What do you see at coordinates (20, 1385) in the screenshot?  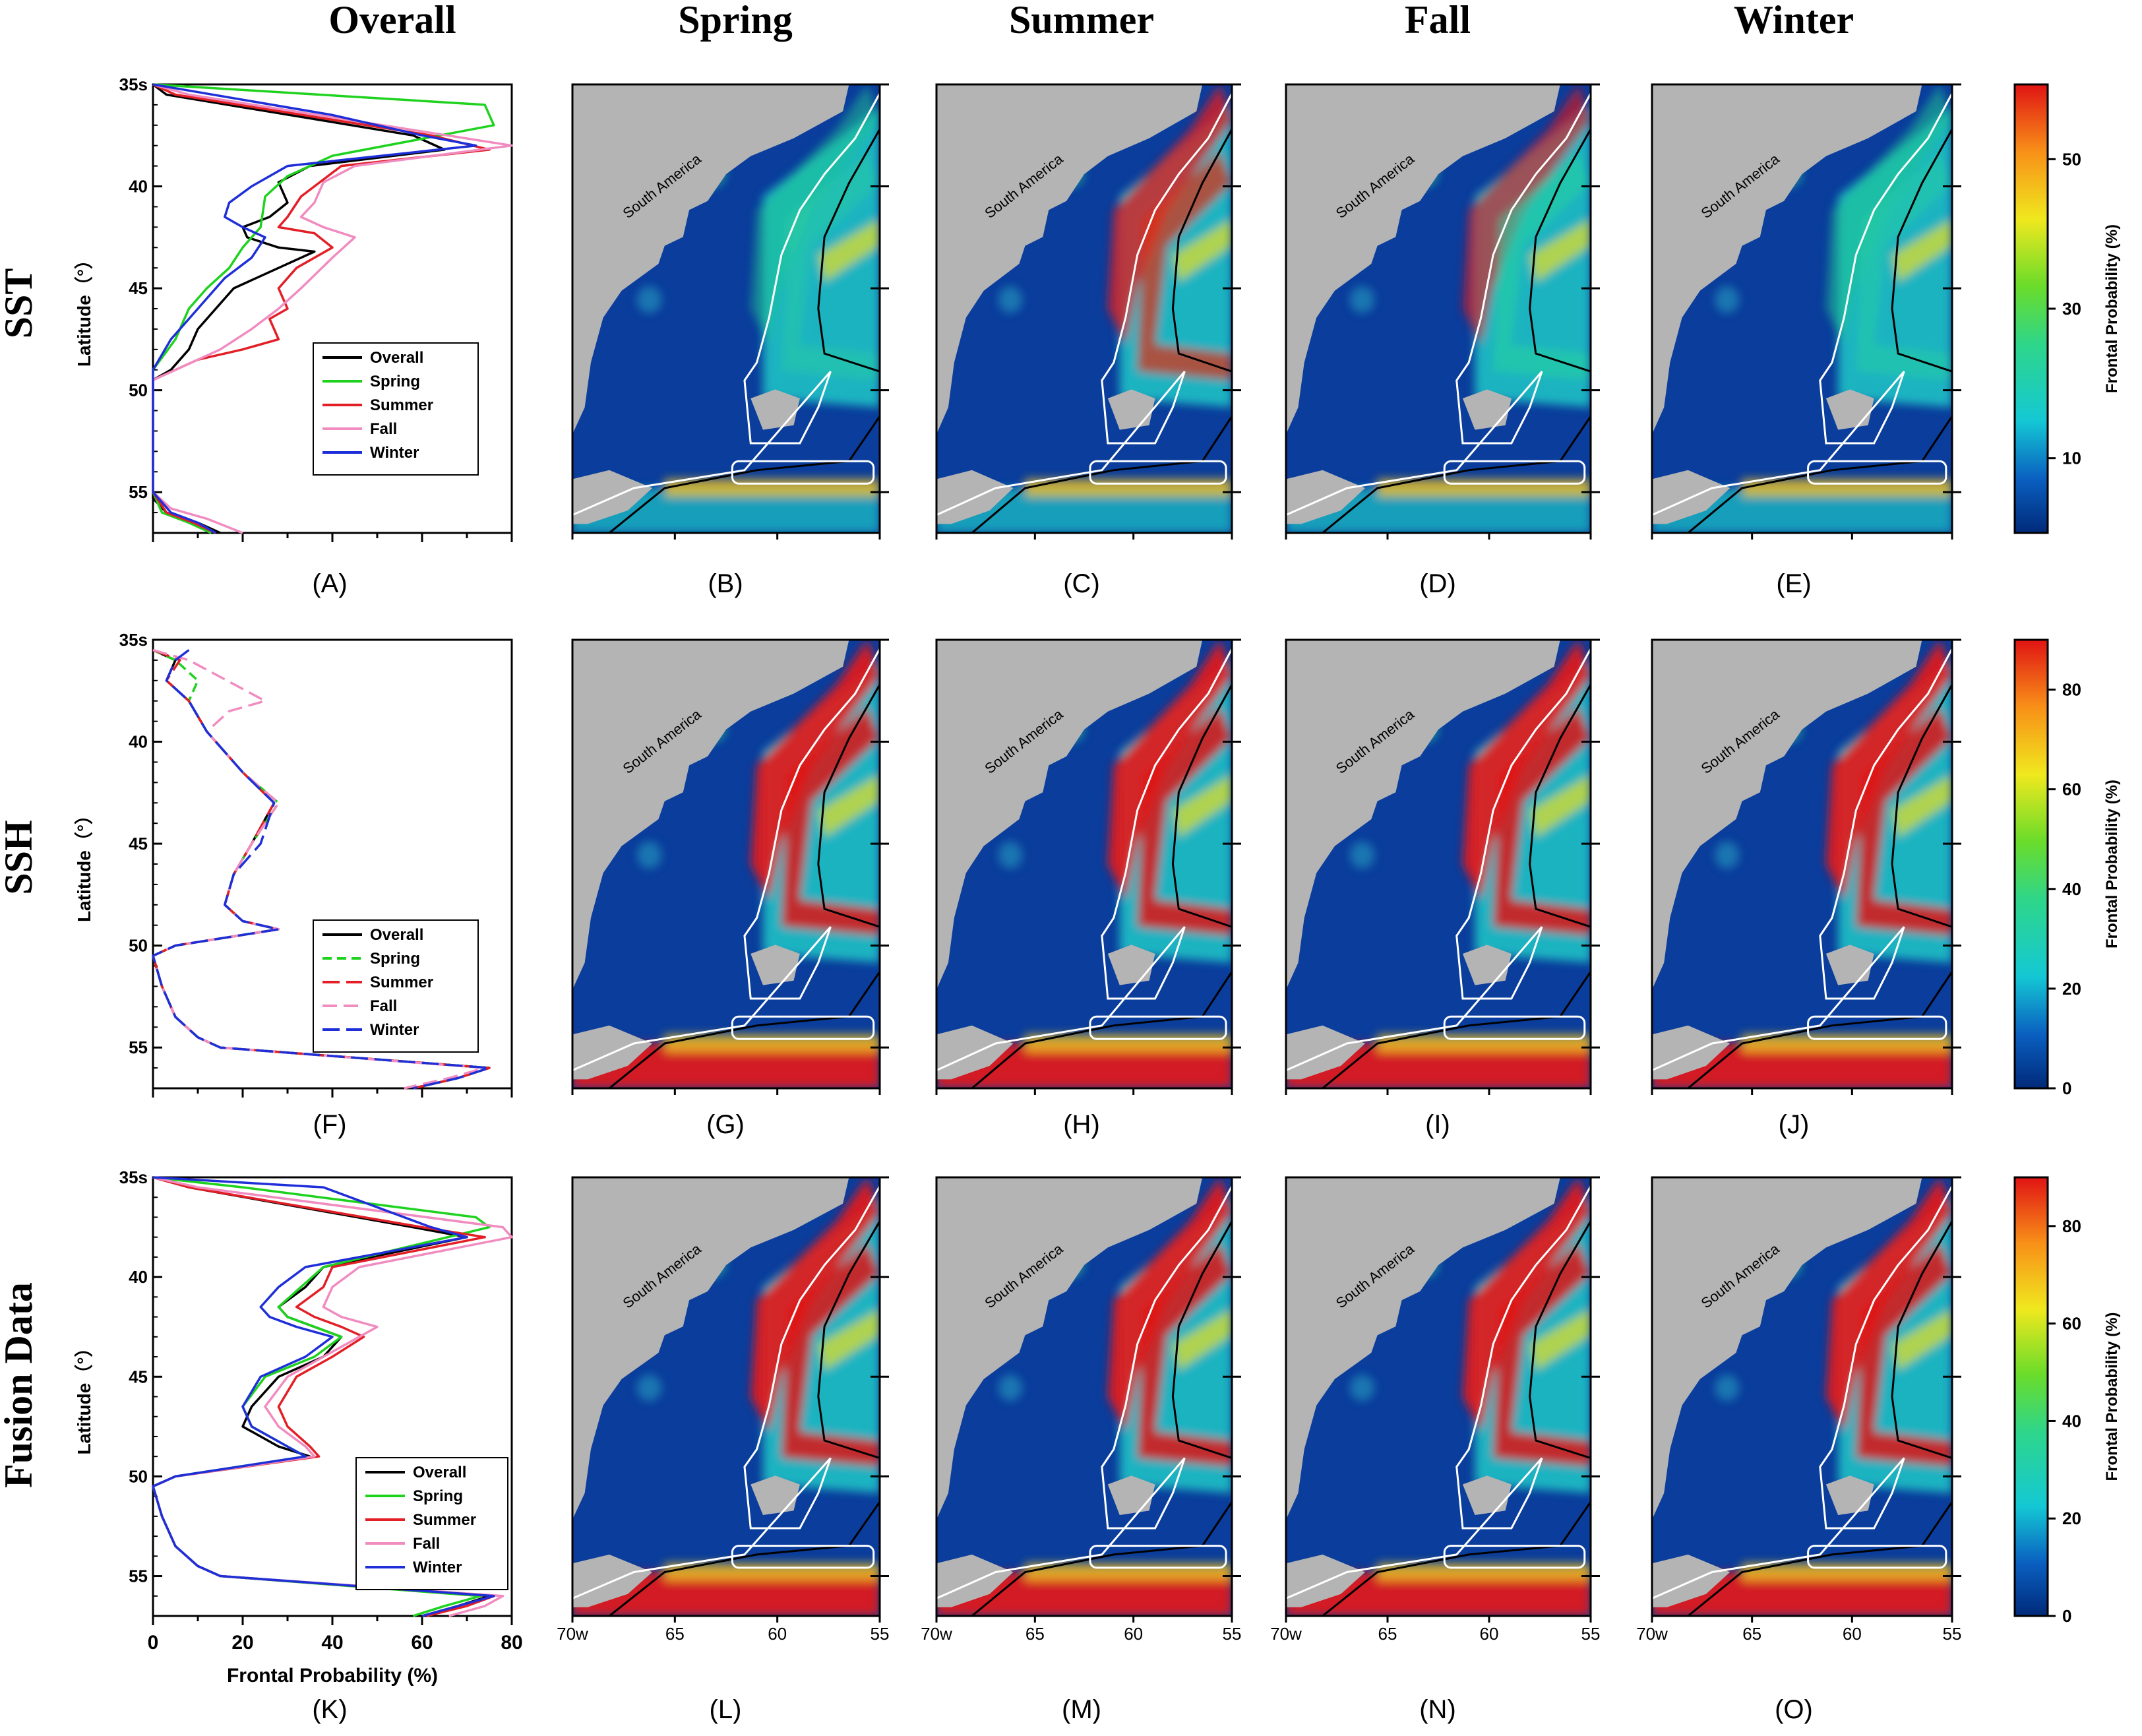 I see `row-title-fusion: Fusion Data` at bounding box center [20, 1385].